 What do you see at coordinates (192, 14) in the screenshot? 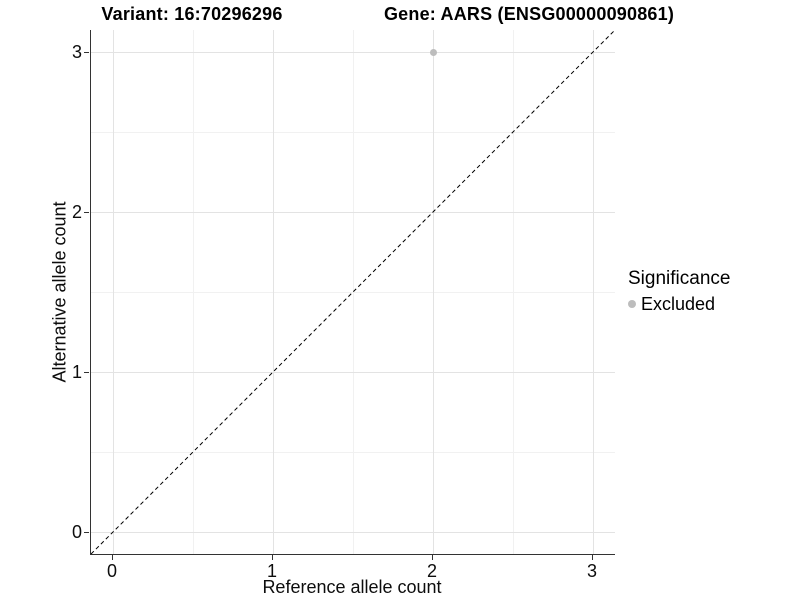
I see `plot-title-variant: Variant: 16:70296296` at bounding box center [192, 14].